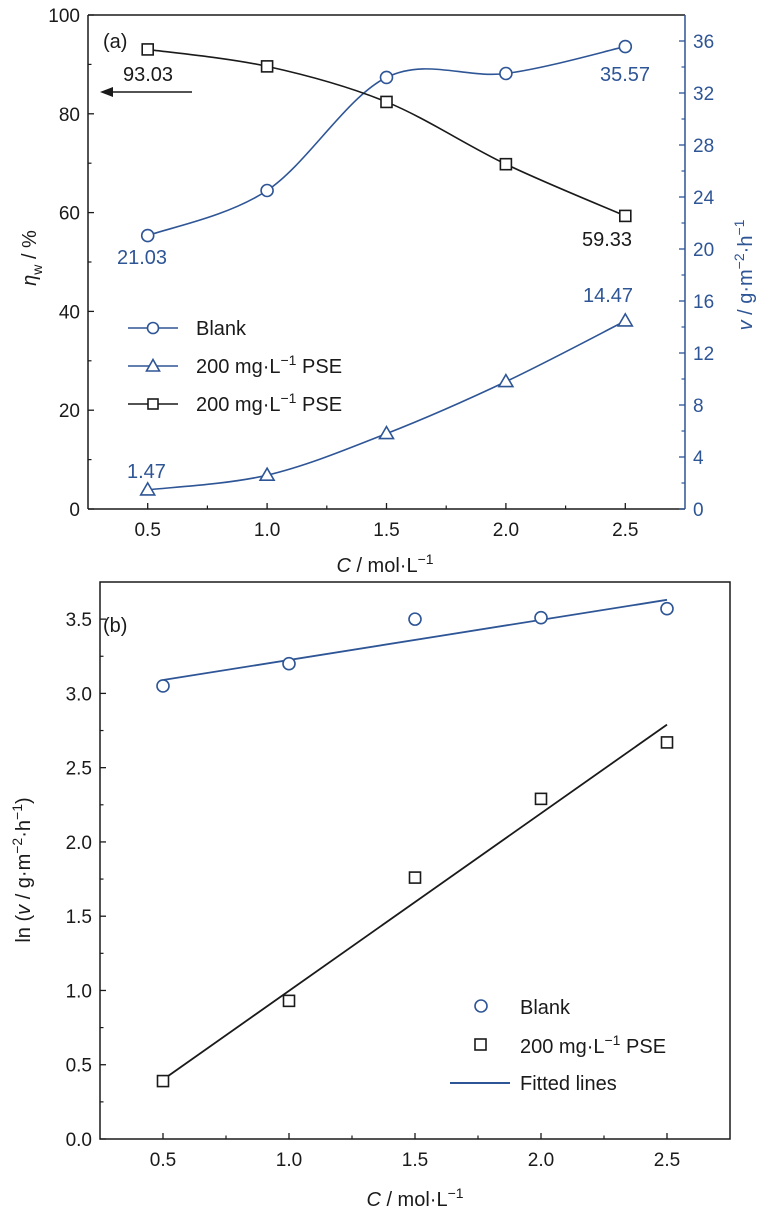  What do you see at coordinates (69, 312) in the screenshot?
I see `panel-a-y-left-tick-label: 40` at bounding box center [69, 312].